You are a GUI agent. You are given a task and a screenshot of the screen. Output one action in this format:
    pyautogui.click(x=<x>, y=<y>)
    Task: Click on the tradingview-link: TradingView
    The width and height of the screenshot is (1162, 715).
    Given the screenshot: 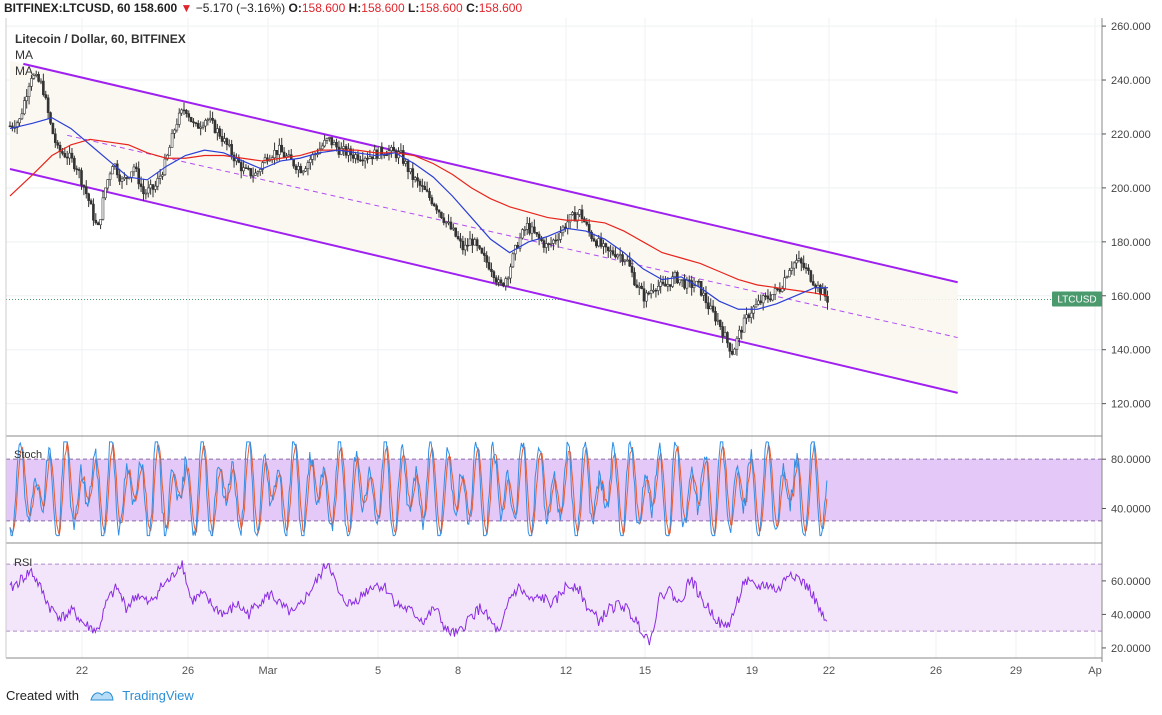 What is the action you would take?
    pyautogui.click(x=158, y=695)
    